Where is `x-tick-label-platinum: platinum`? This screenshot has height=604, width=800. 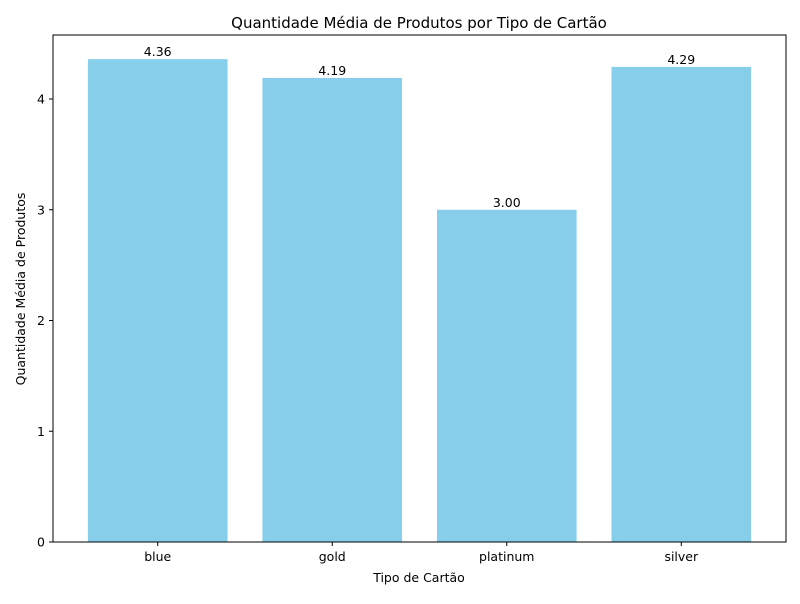
x-tick-label-platinum: platinum is located at coordinates (506, 556).